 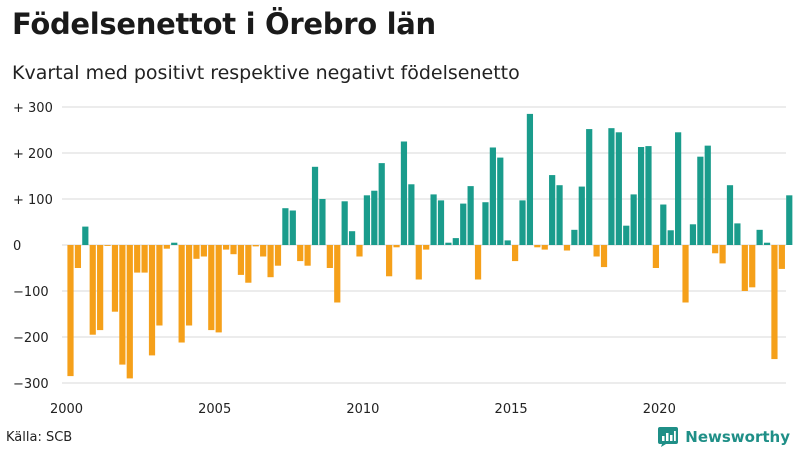 What do you see at coordinates (214, 409) in the screenshot?
I see `x-tick-label: 2005` at bounding box center [214, 409].